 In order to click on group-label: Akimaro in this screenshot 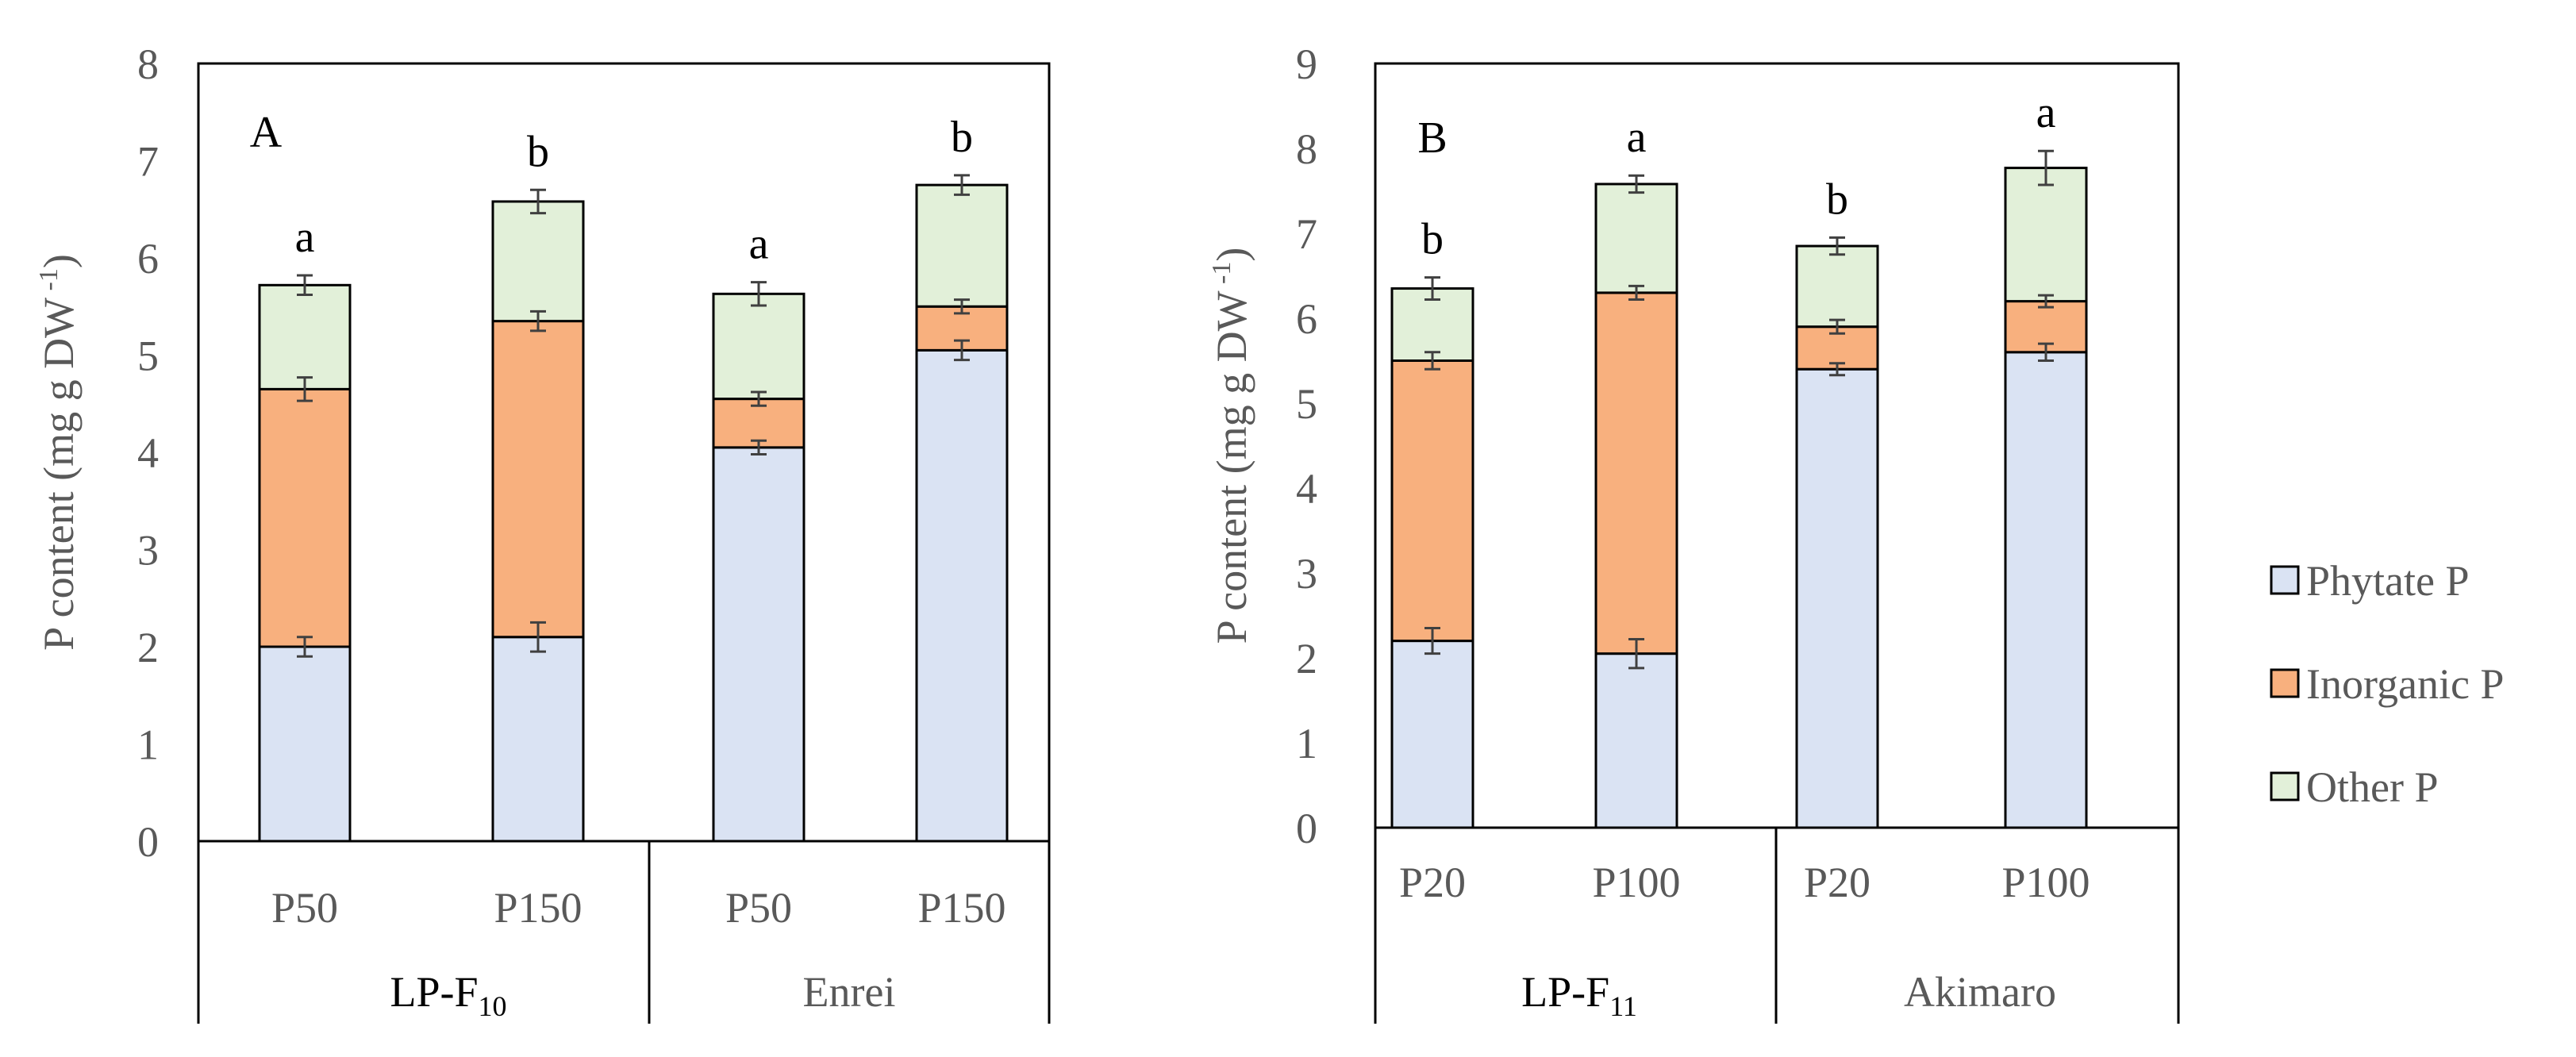, I will do `click(1980, 992)`.